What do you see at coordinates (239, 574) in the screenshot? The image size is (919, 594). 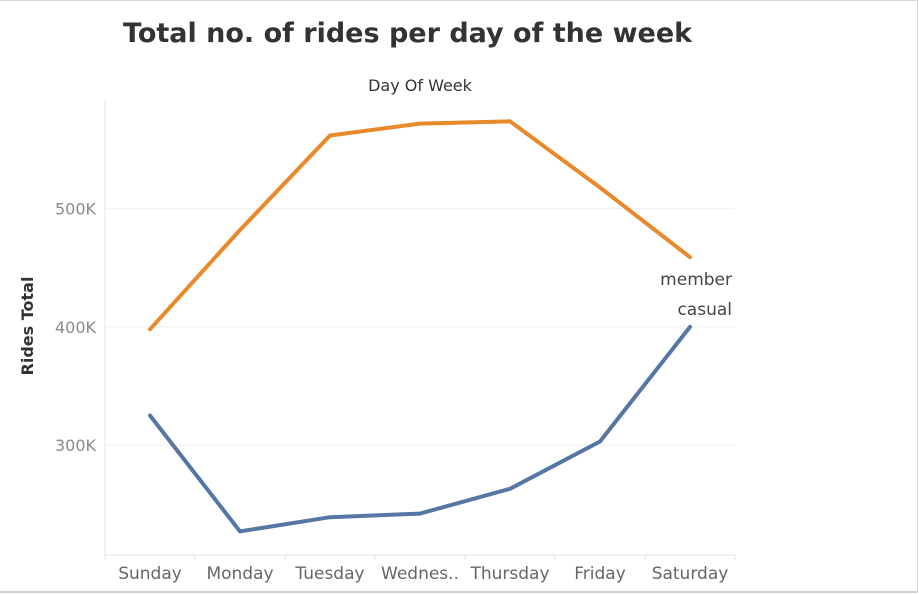 I see `x-tick-label: Monday` at bounding box center [239, 574].